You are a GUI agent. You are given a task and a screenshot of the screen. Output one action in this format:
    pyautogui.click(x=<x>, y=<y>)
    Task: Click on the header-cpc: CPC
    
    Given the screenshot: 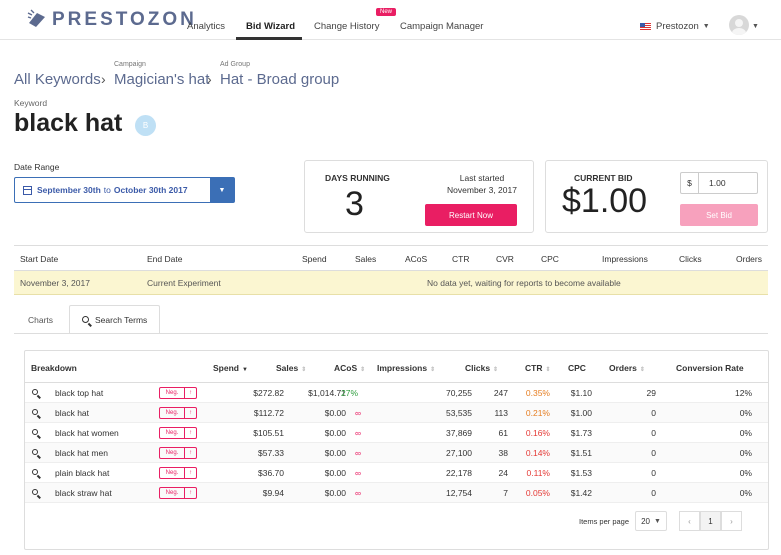 What is the action you would take?
    pyautogui.click(x=577, y=368)
    